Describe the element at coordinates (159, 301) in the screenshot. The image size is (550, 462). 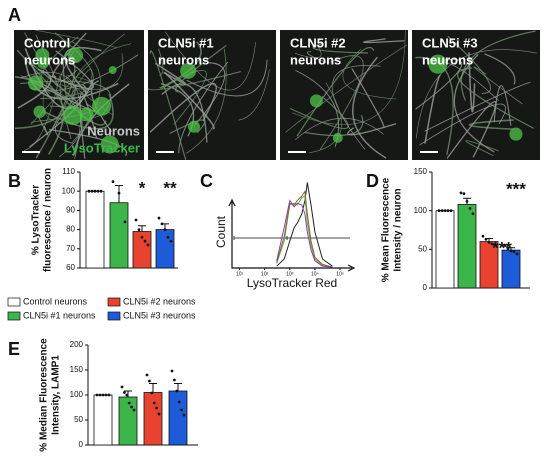
I see `legend-label: CLN5i #2 neurons` at that location.